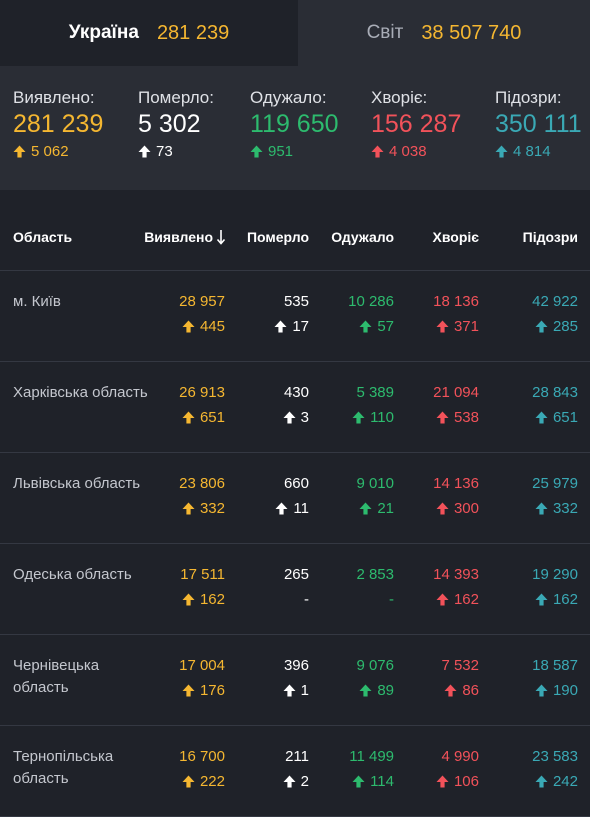  What do you see at coordinates (391, 599) in the screenshot?
I see `recovered-delta: -` at bounding box center [391, 599].